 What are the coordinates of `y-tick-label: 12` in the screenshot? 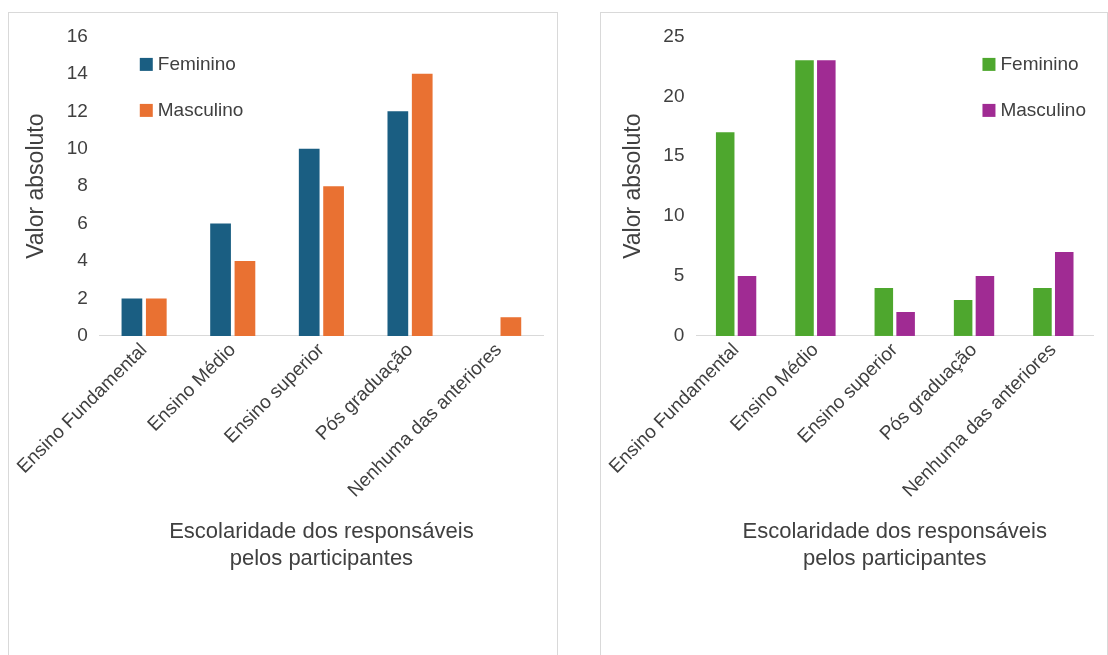 It's located at (77, 110).